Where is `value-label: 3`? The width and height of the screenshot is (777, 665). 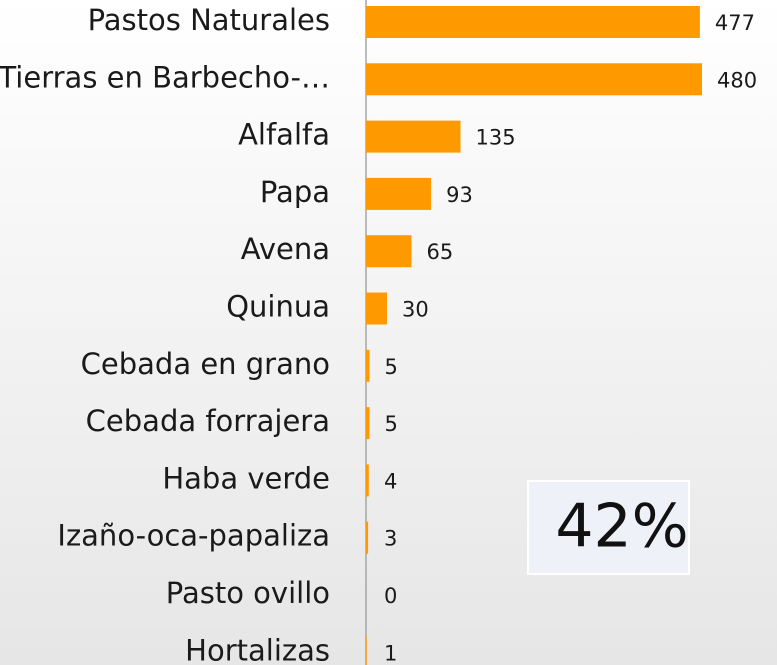 value-label: 3 is located at coordinates (390, 539).